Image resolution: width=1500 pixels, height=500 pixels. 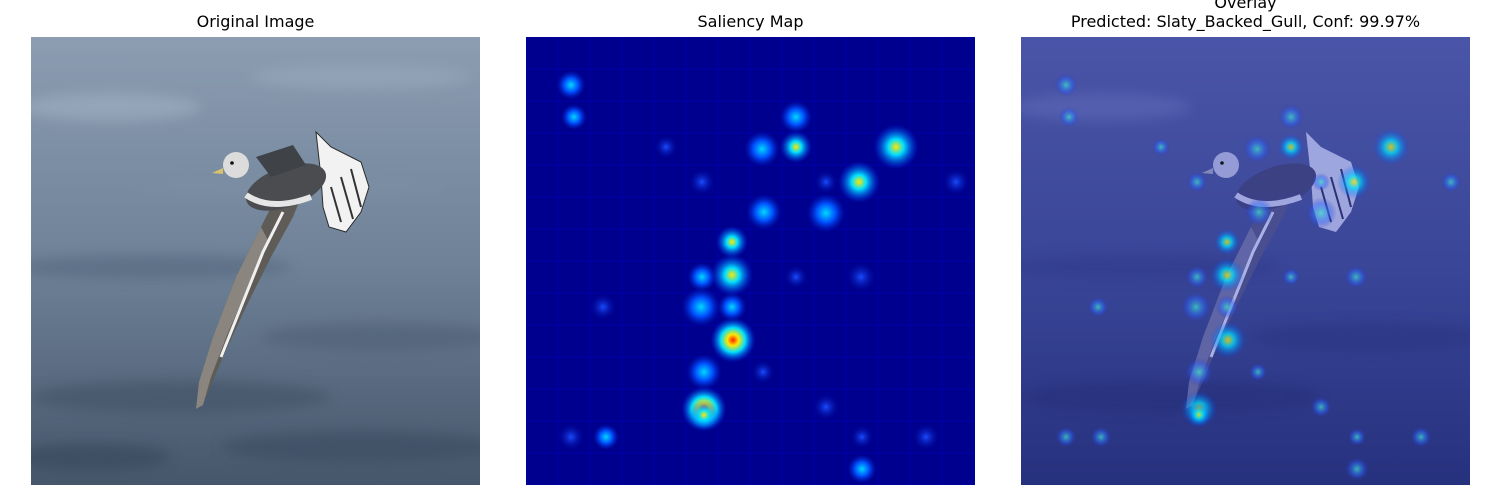 What do you see at coordinates (283, 269) in the screenshot?
I see `gull` at bounding box center [283, 269].